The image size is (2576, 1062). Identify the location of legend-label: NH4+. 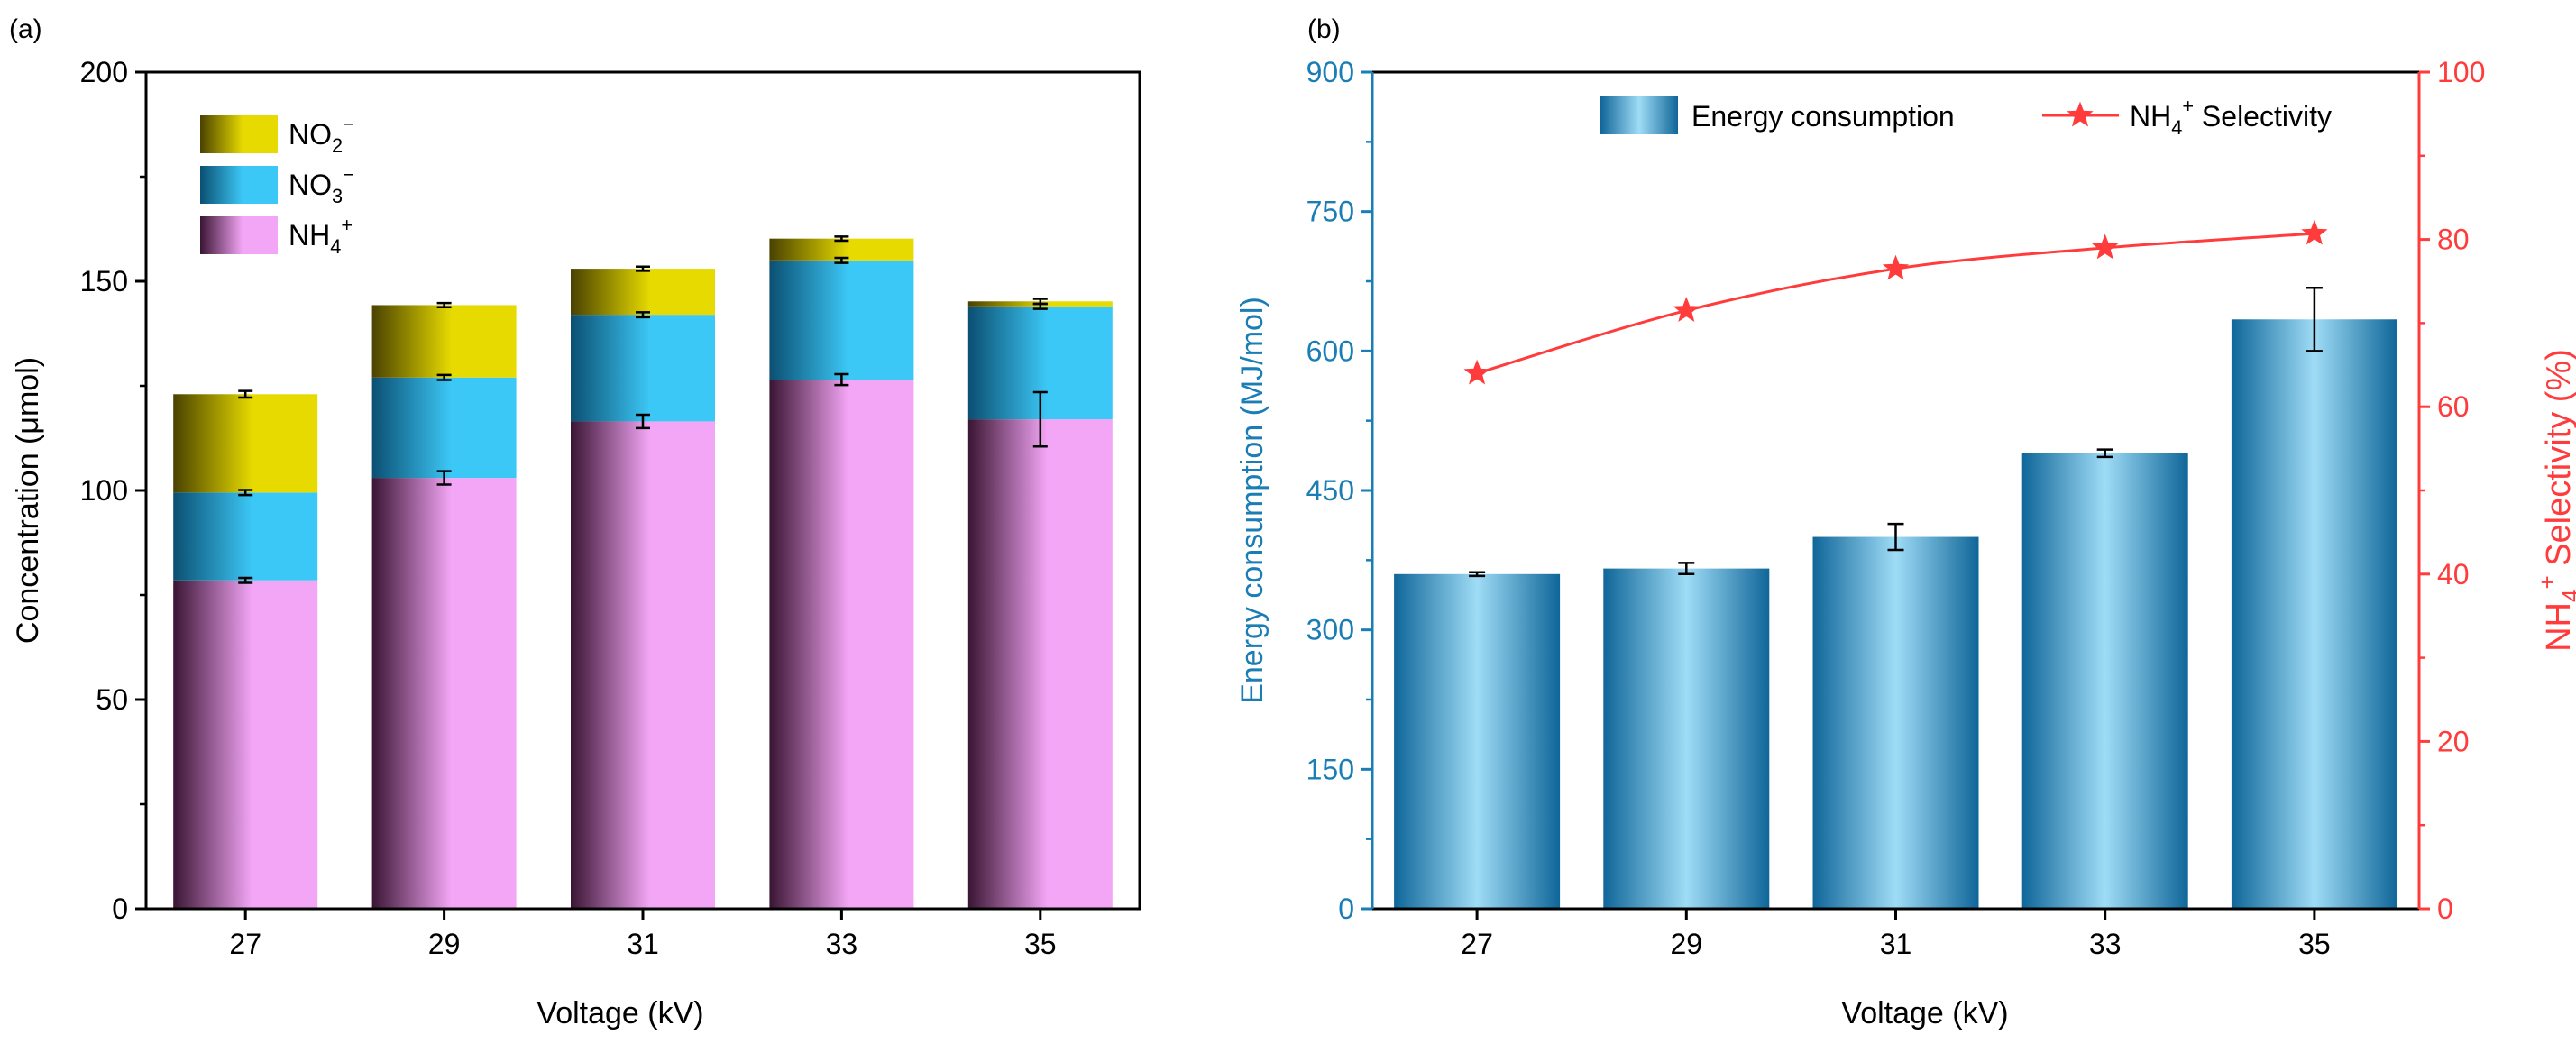
(321, 236).